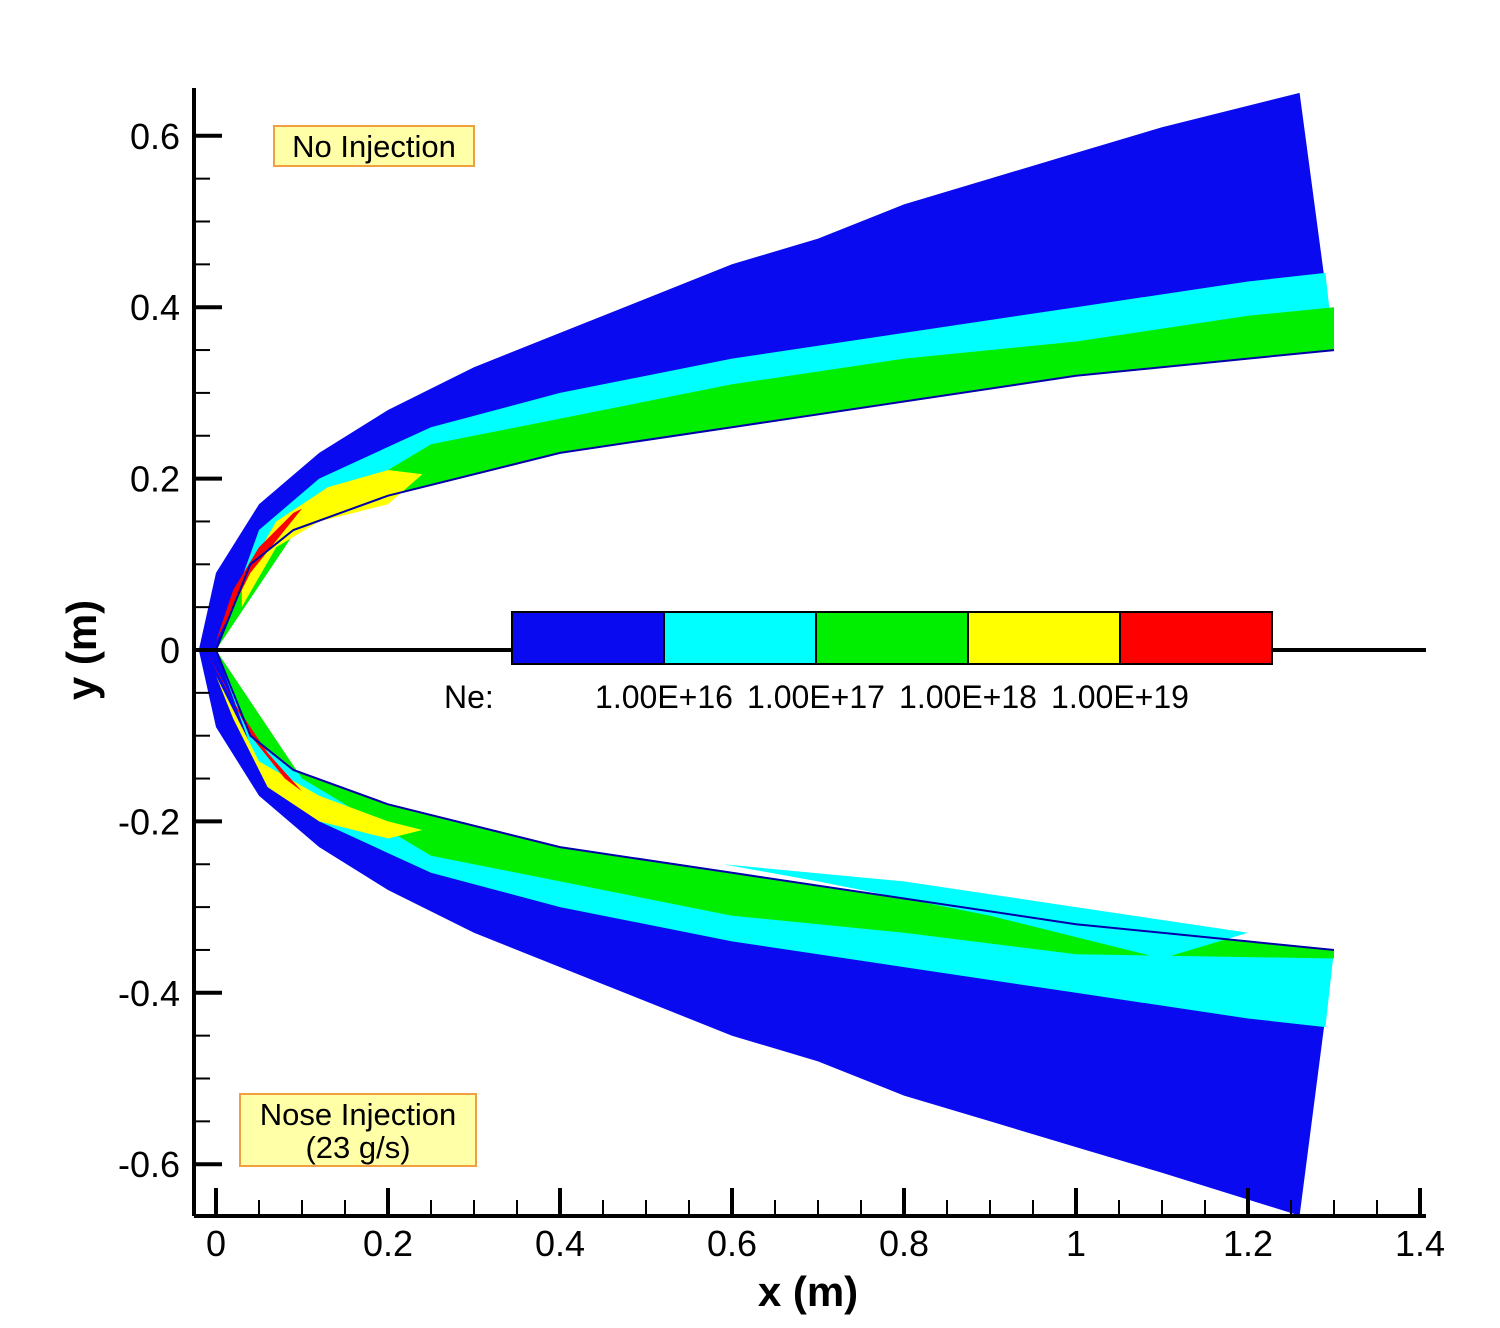 This screenshot has height=1328, width=1500. What do you see at coordinates (825, 1226) in the screenshot?
I see `x-ticks: 0 0.2 0.4 0.6 0.8 1 1.2 1.4` at bounding box center [825, 1226].